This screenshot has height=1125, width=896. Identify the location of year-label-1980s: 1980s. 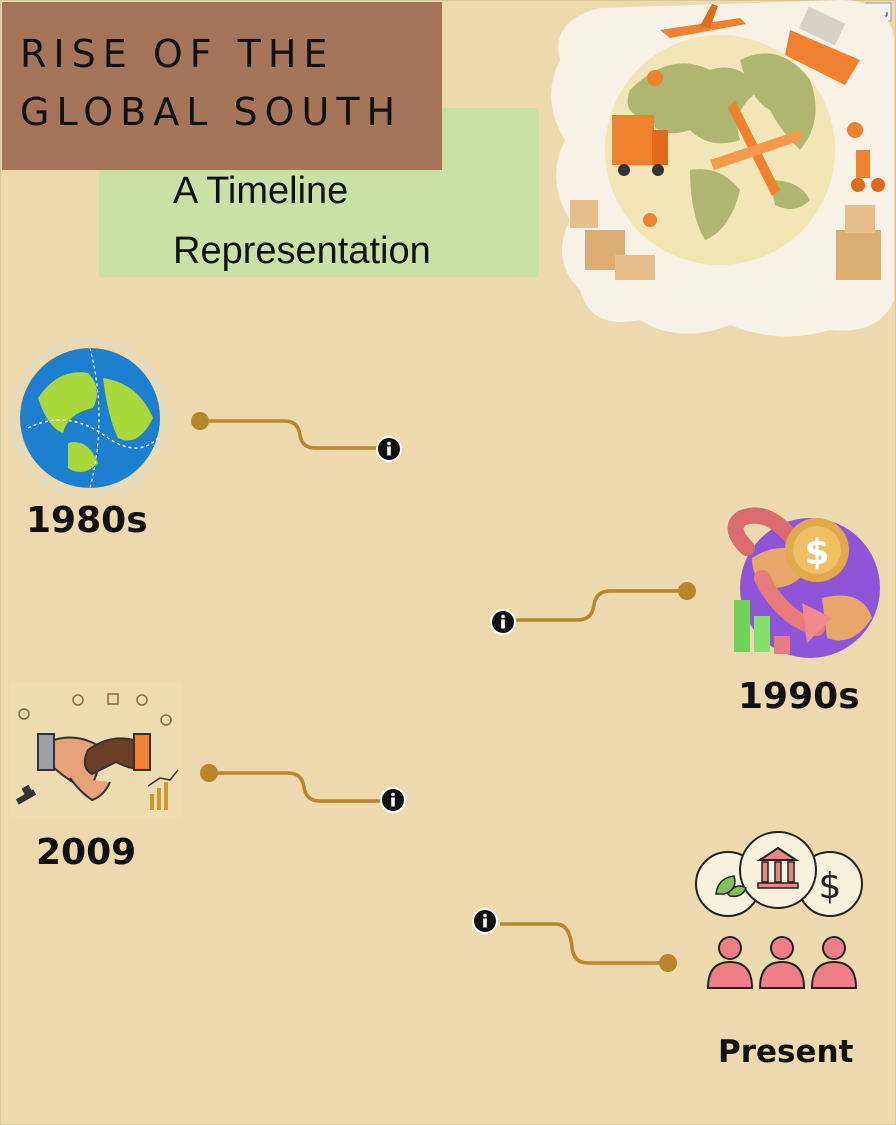
(87, 520).